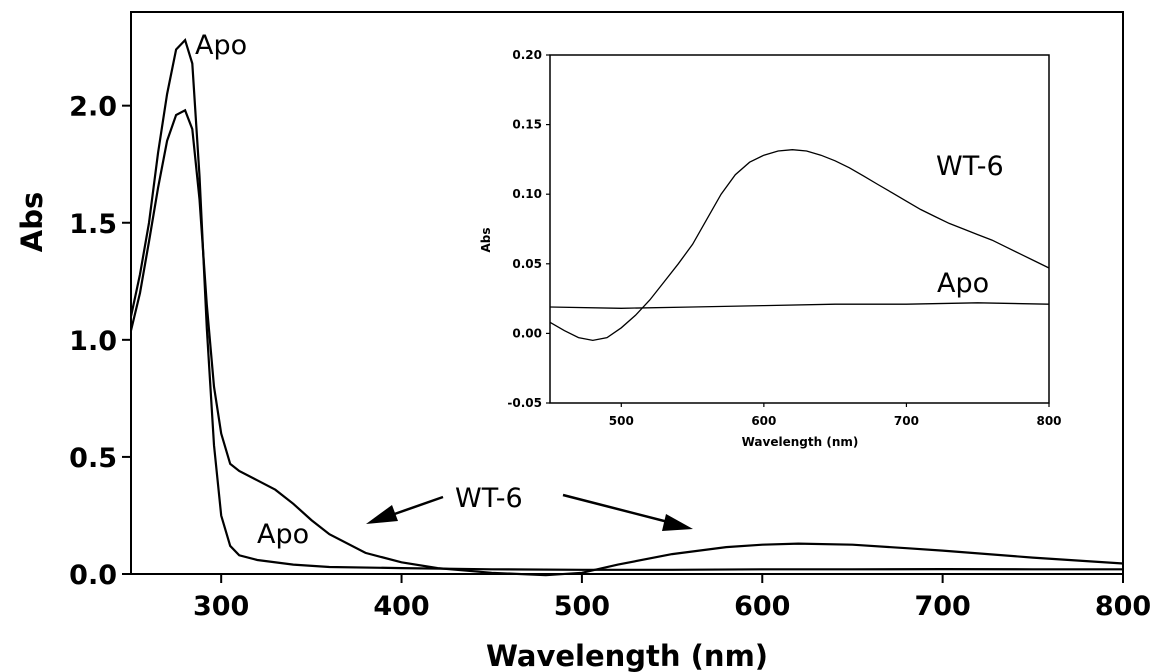 Image resolution: width=1153 pixels, height=672 pixels. I want to click on main-x-tick-label-300: 300, so click(221, 606).